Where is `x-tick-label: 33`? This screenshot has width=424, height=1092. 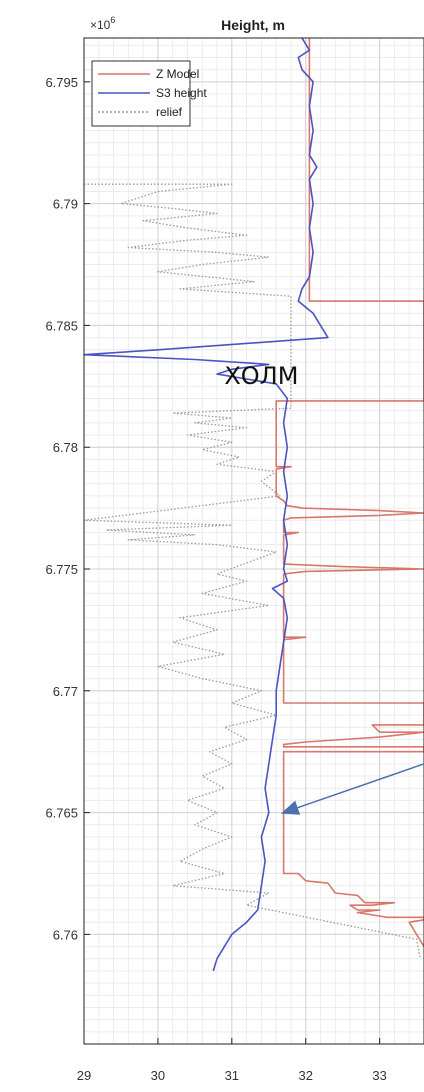
x-tick-label: 33 is located at coordinates (379, 1075).